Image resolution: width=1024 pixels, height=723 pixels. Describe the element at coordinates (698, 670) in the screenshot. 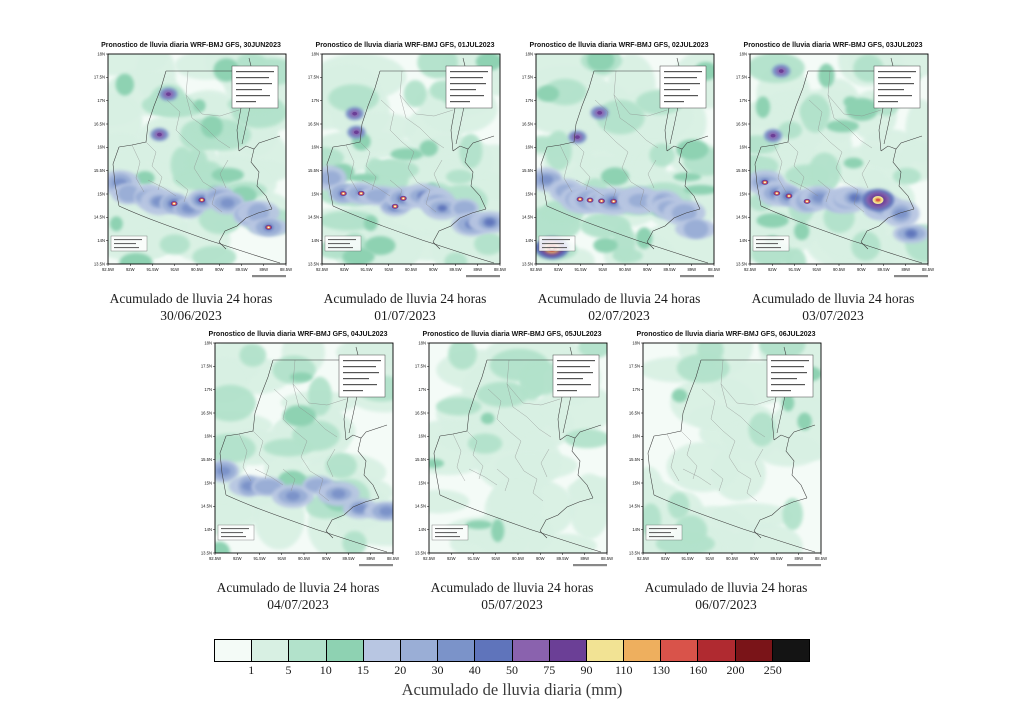

I see `colorbar-tick-160: 160` at that location.